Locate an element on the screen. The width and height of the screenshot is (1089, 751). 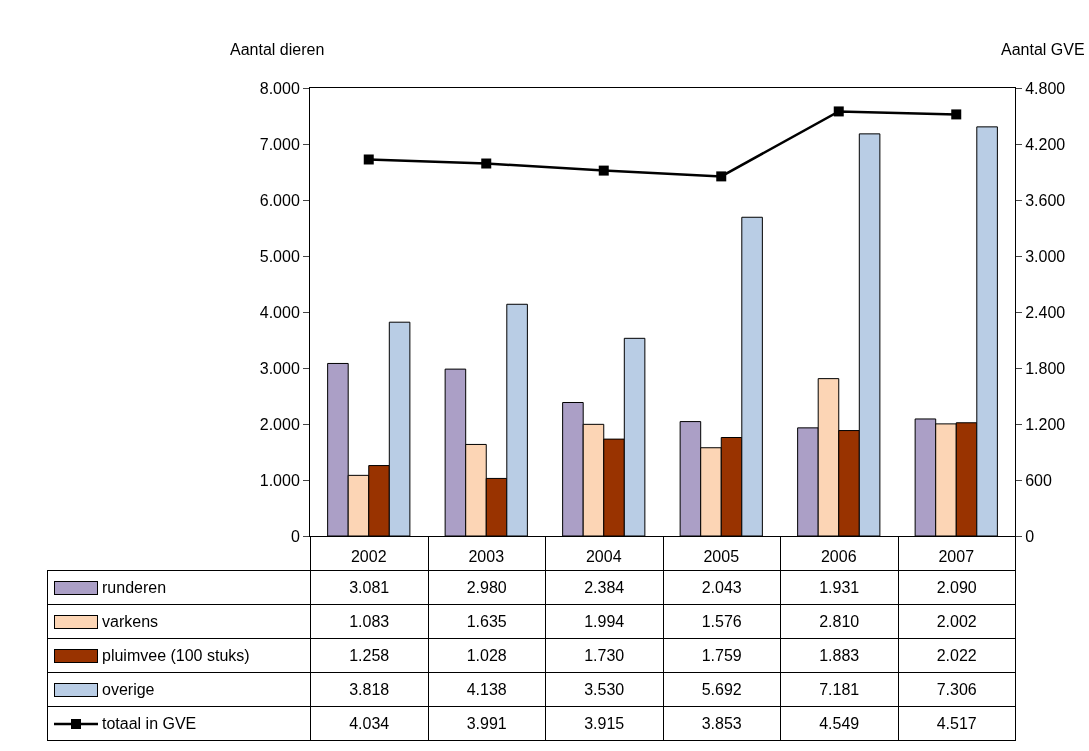
data-label: 1.759 is located at coordinates (722, 655).